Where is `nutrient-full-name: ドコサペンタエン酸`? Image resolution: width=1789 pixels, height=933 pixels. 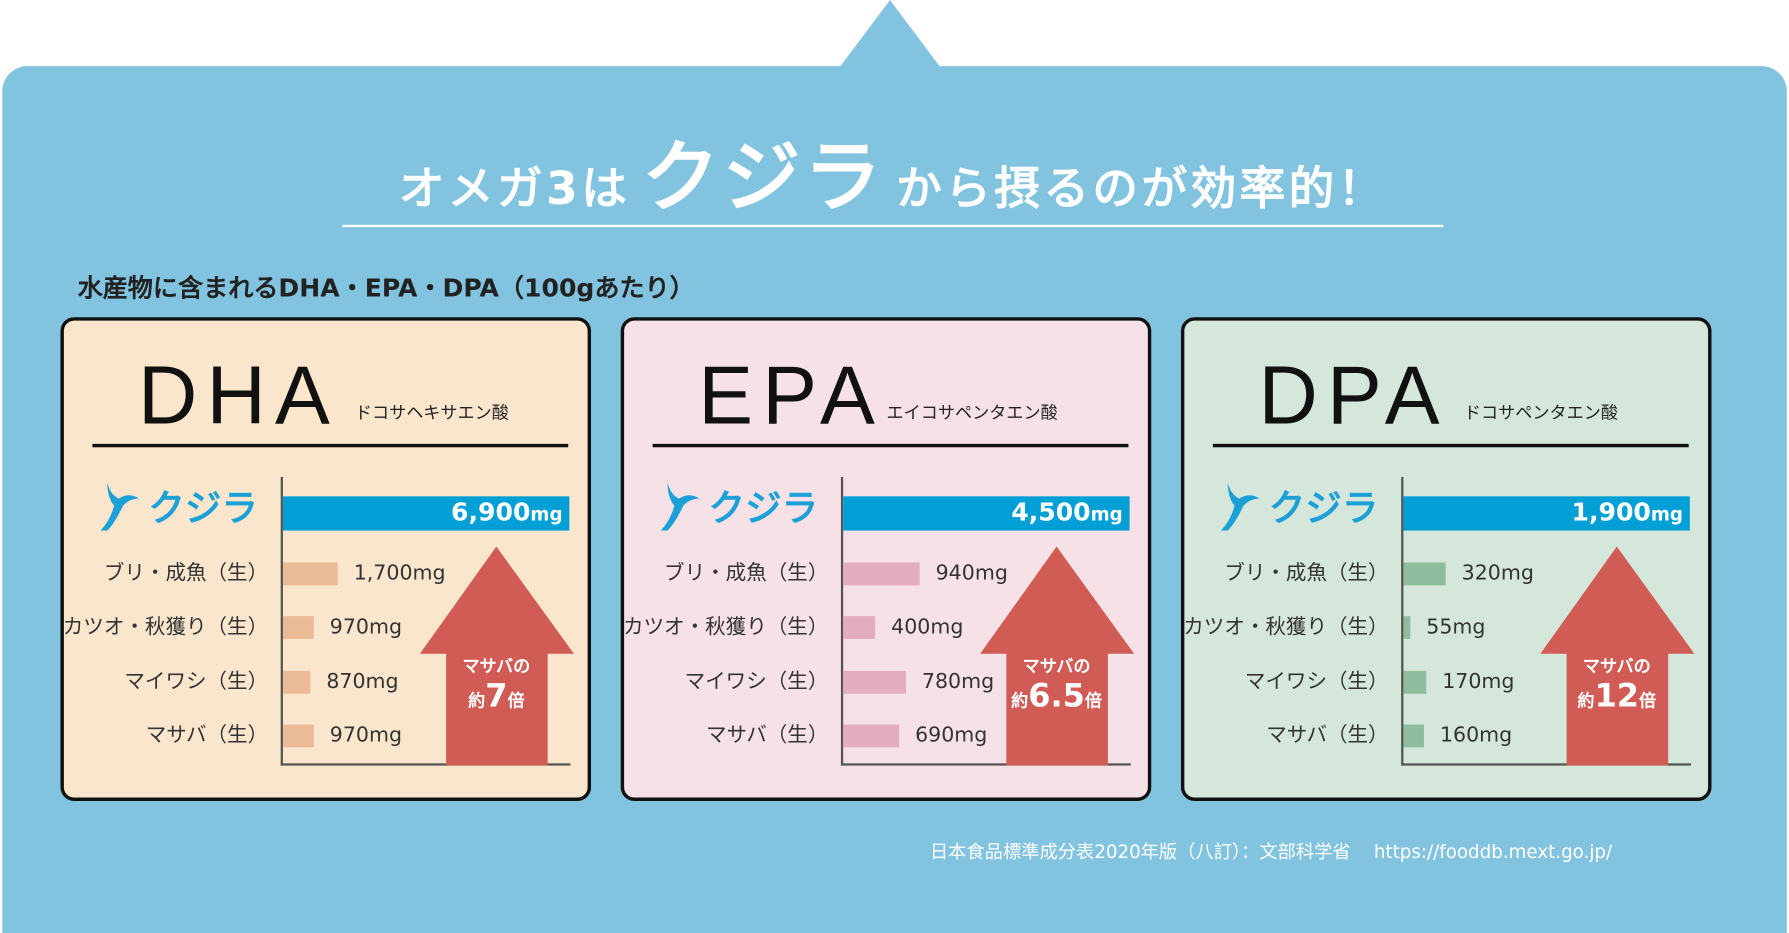 nutrient-full-name: ドコサペンタエン酸 is located at coordinates (1540, 413).